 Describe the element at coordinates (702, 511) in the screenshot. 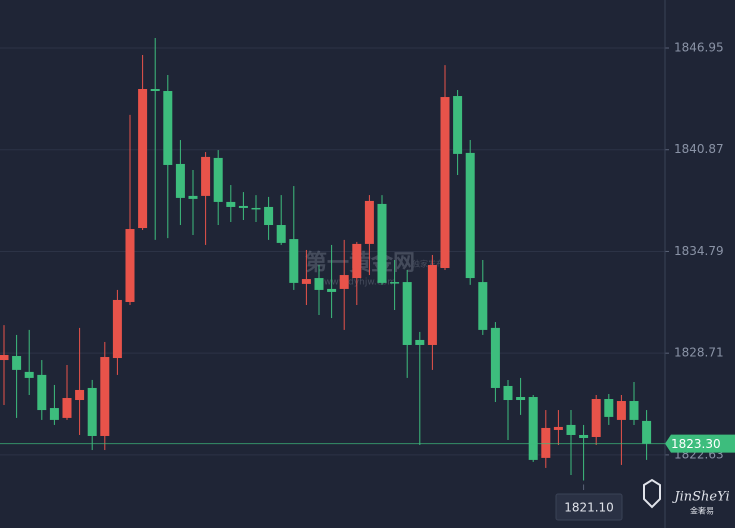

I see `logo-sub: 金奢易` at that location.